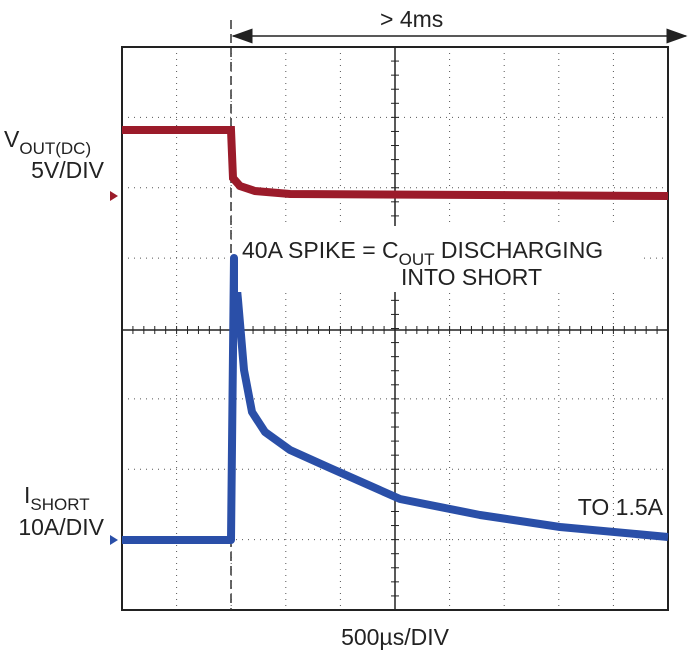 This screenshot has height=658, width=691. What do you see at coordinates (68, 170) in the screenshot?
I see `vout-scale: 5V/DIV` at bounding box center [68, 170].